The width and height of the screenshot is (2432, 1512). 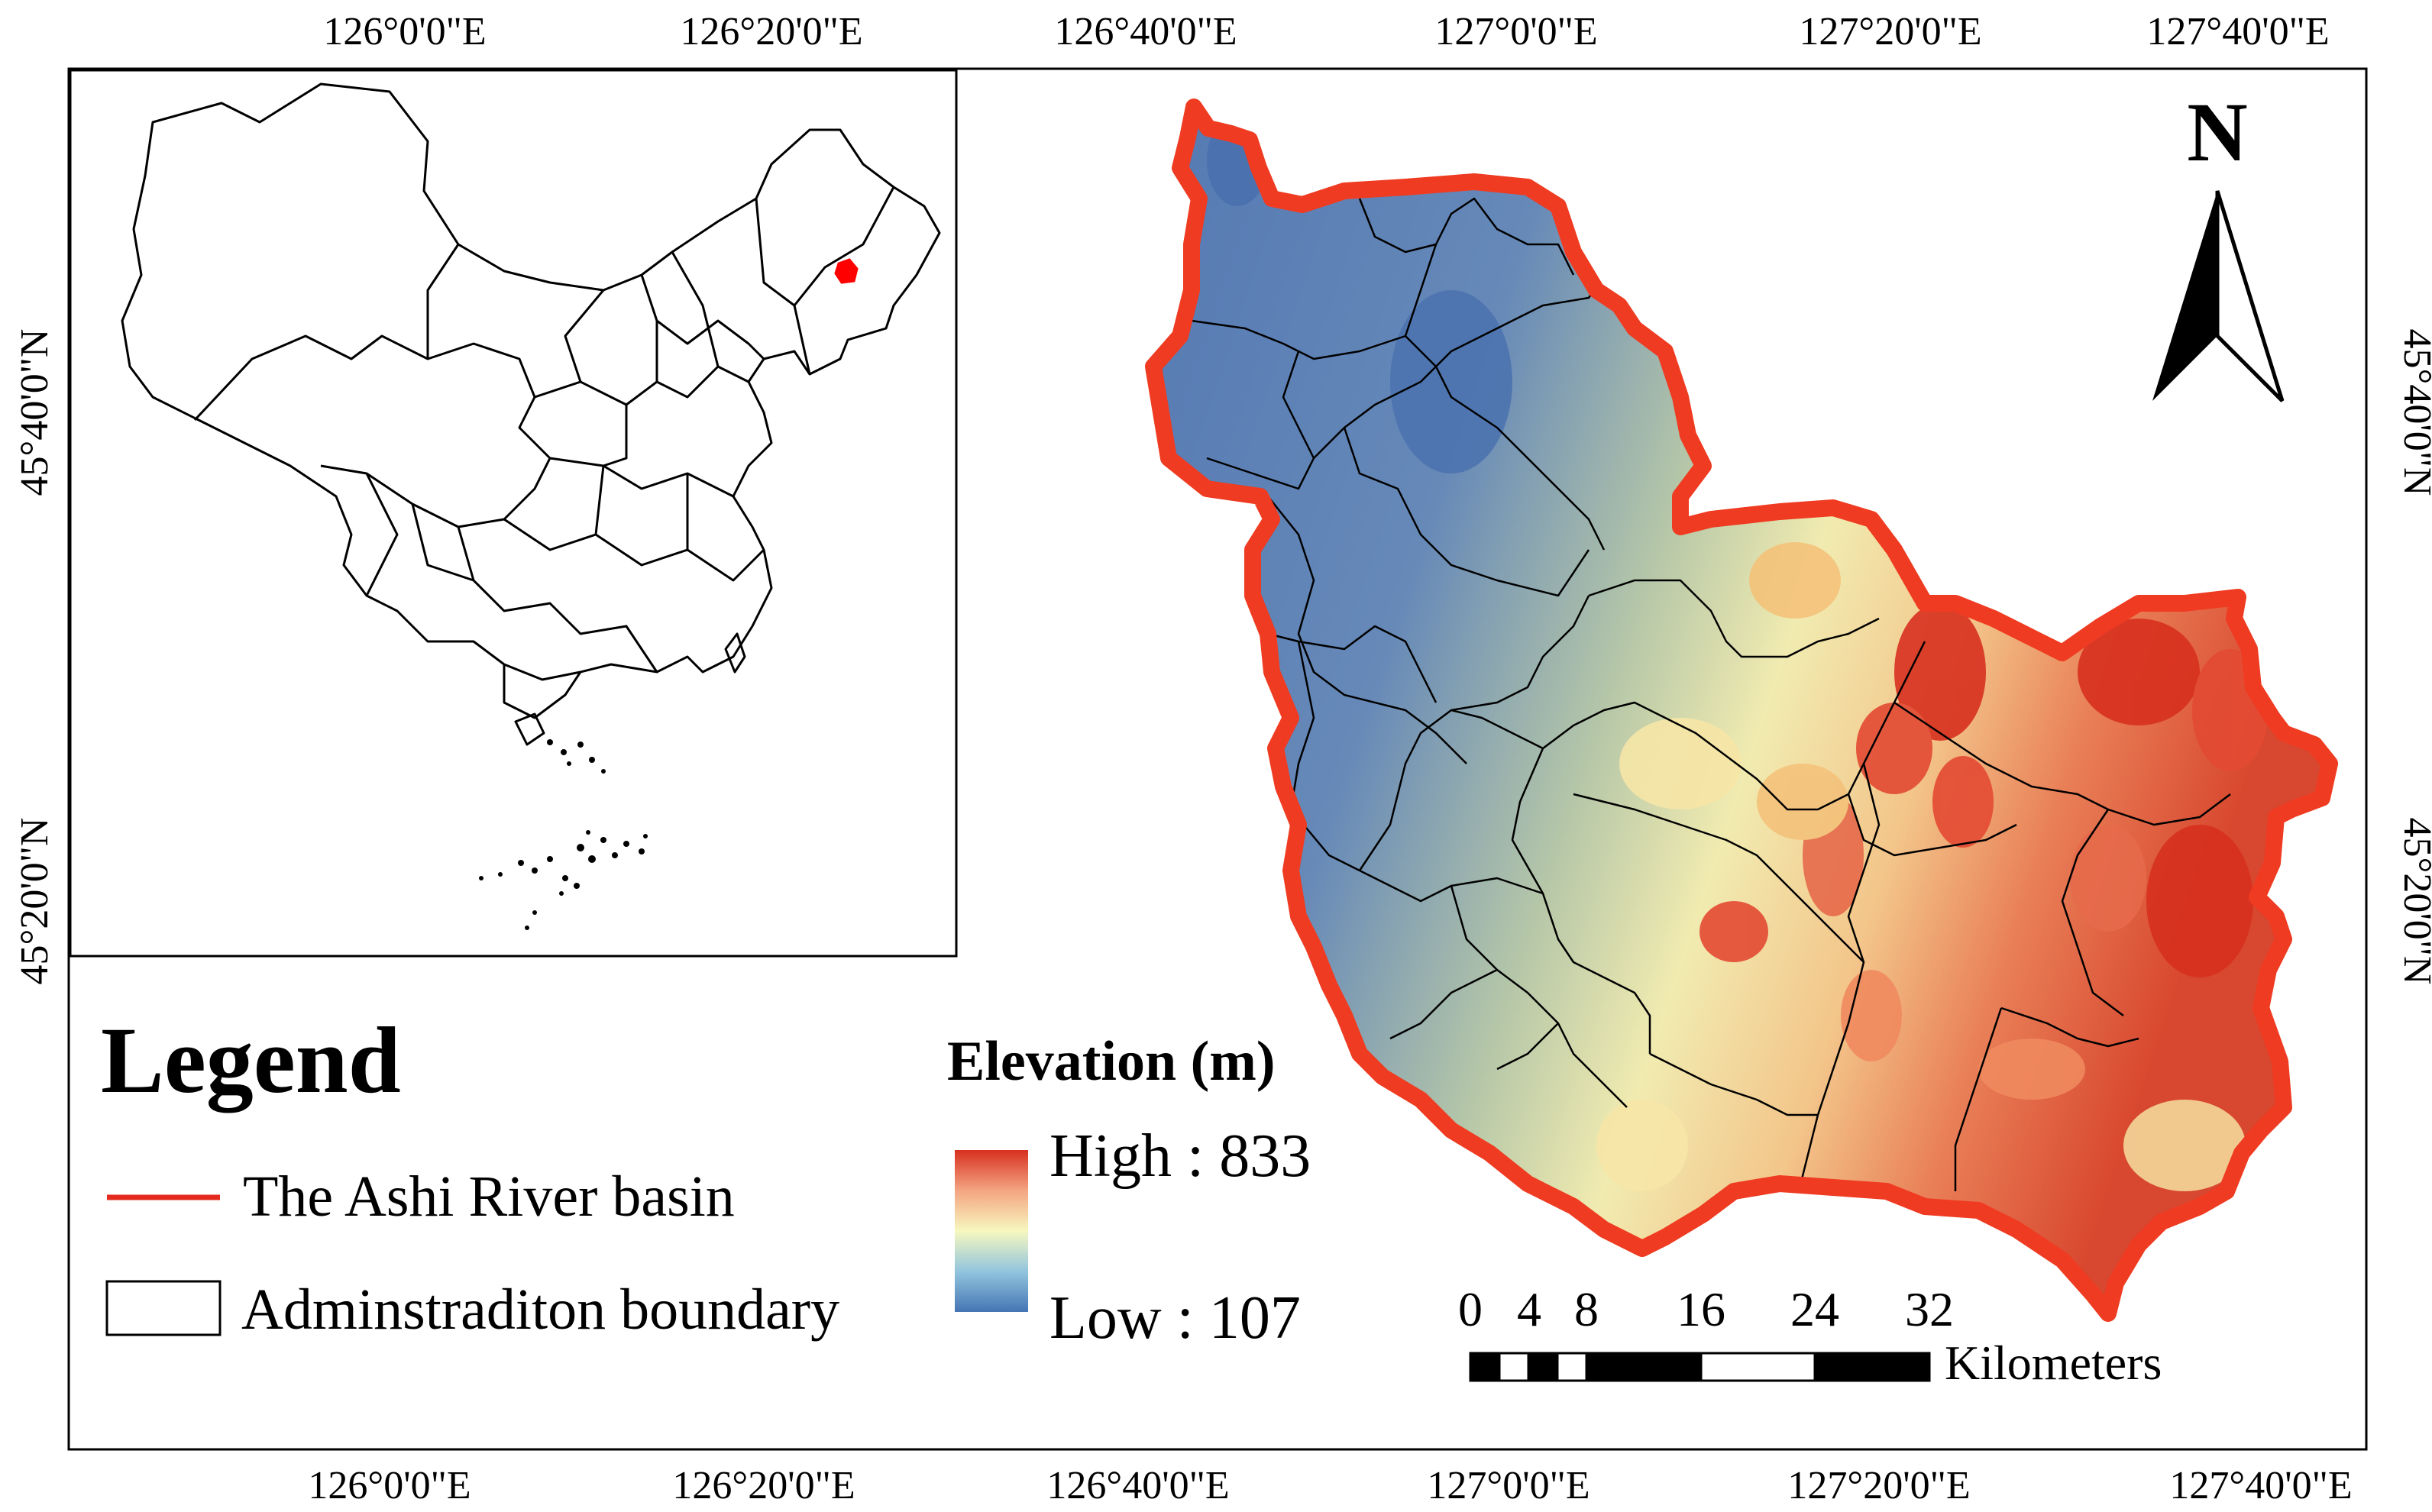 I want to click on scale-tick-8: 8, so click(x=1586, y=1309).